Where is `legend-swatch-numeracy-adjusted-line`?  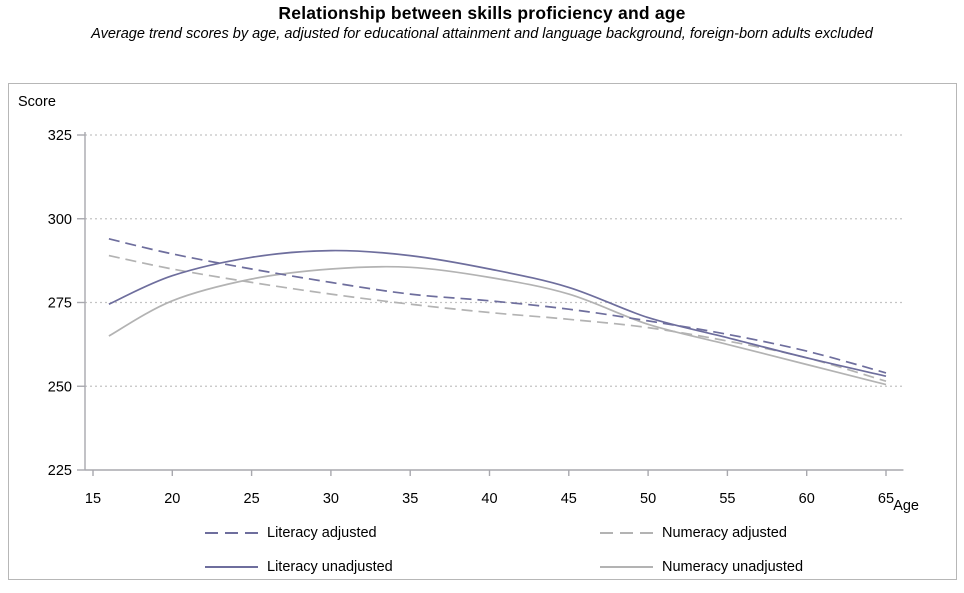 legend-swatch-numeracy-adjusted-line is located at coordinates (626, 533).